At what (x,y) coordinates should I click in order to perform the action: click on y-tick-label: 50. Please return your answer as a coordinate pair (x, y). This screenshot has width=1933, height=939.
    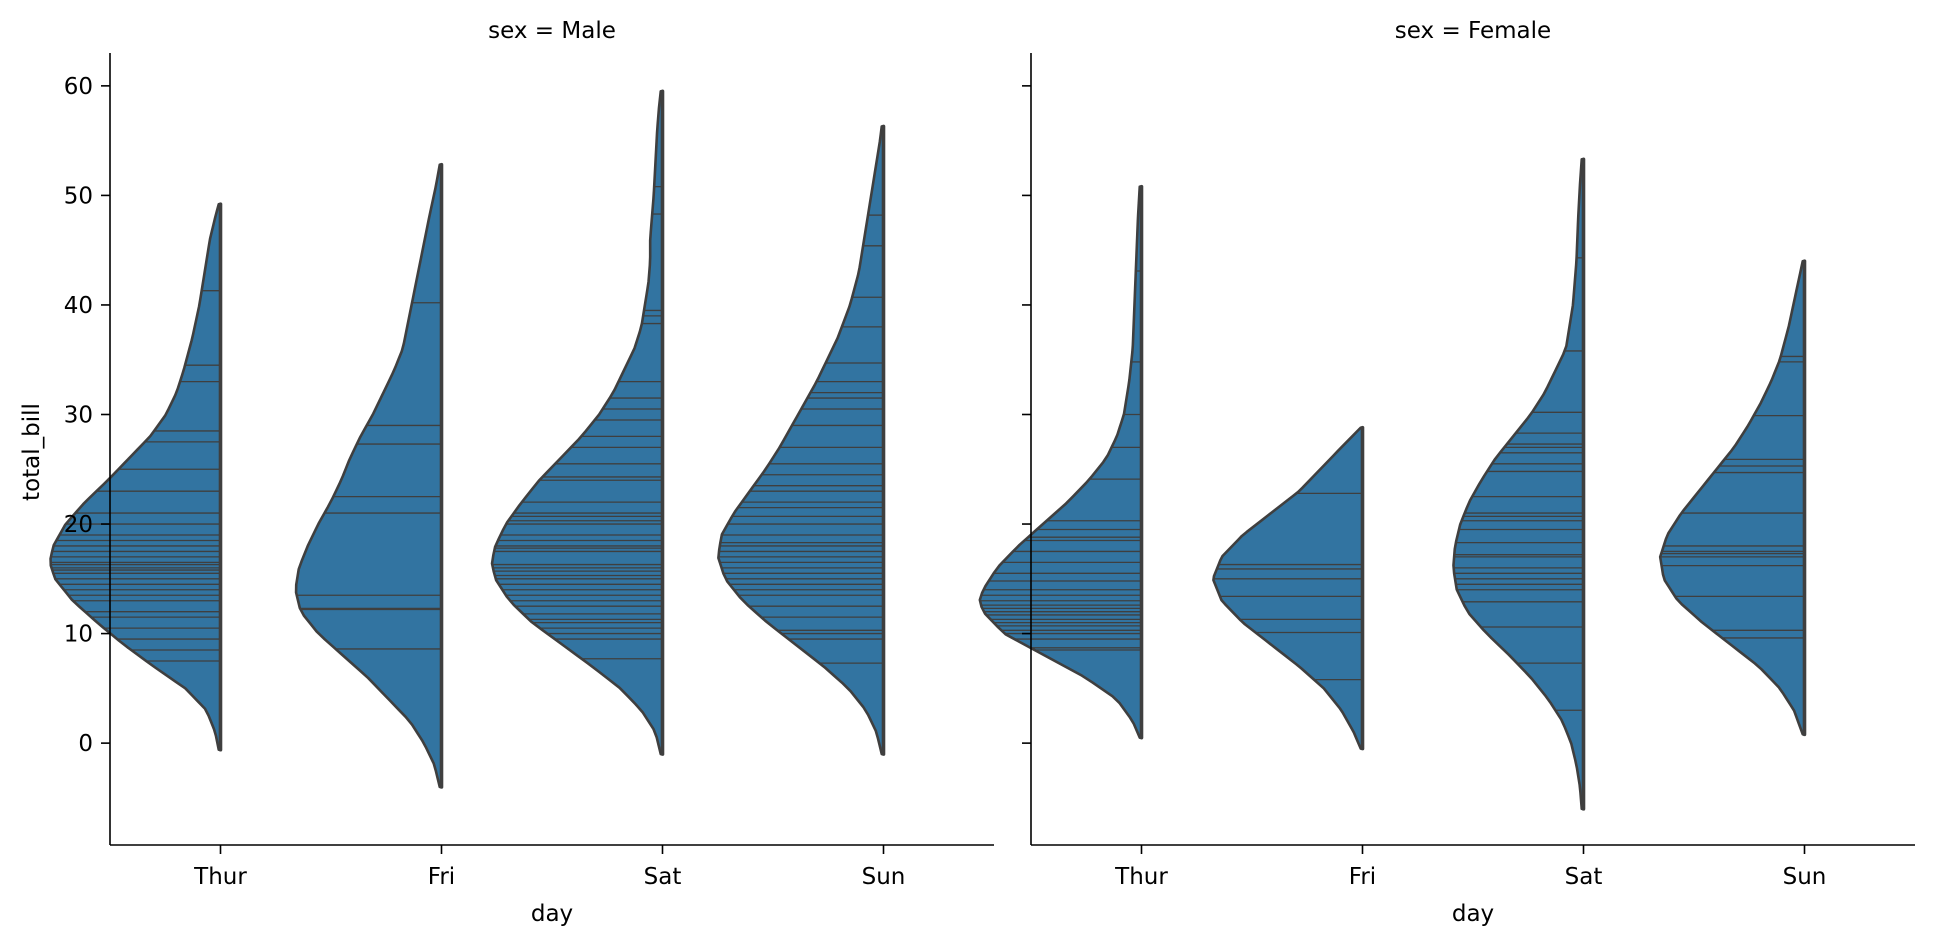
    Looking at the image, I should click on (78, 196).